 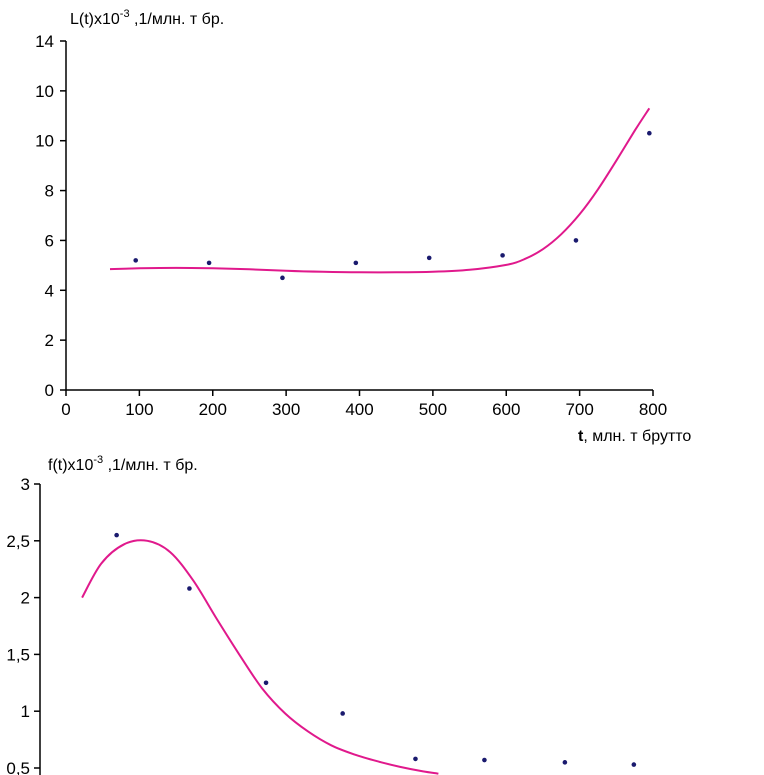 What do you see at coordinates (49, 340) in the screenshot?
I see `c1-y-tick-label: 2` at bounding box center [49, 340].